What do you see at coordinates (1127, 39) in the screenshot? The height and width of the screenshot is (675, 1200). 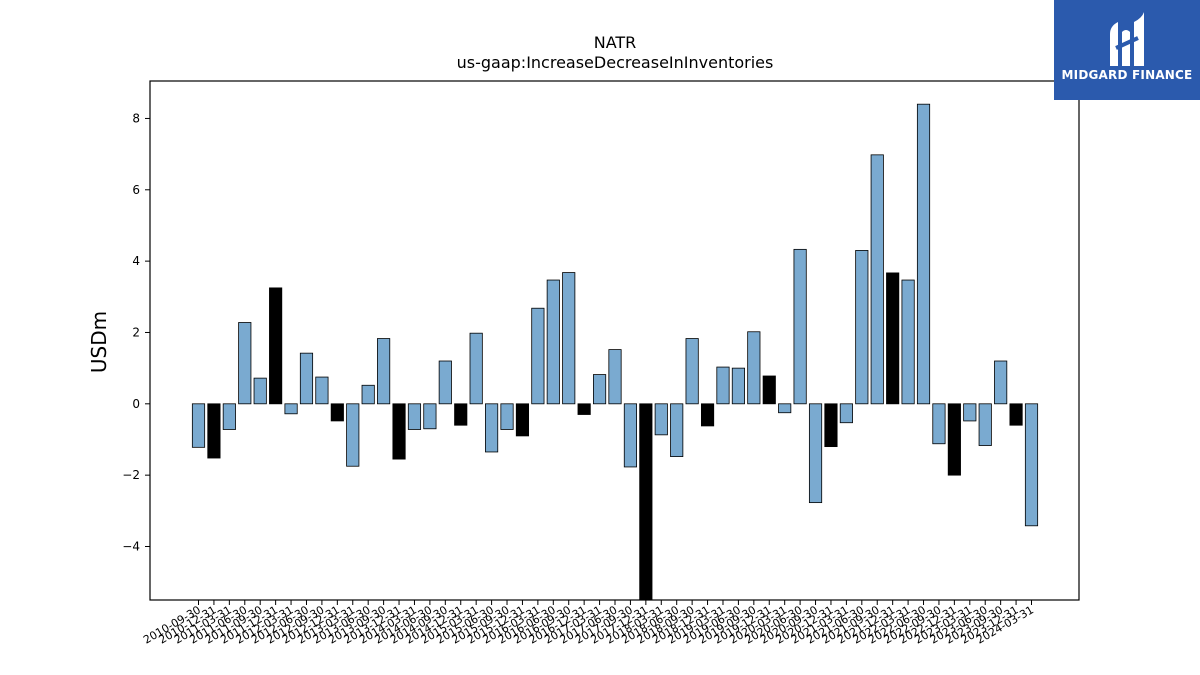 I see `midgard-logo-icon` at bounding box center [1127, 39].